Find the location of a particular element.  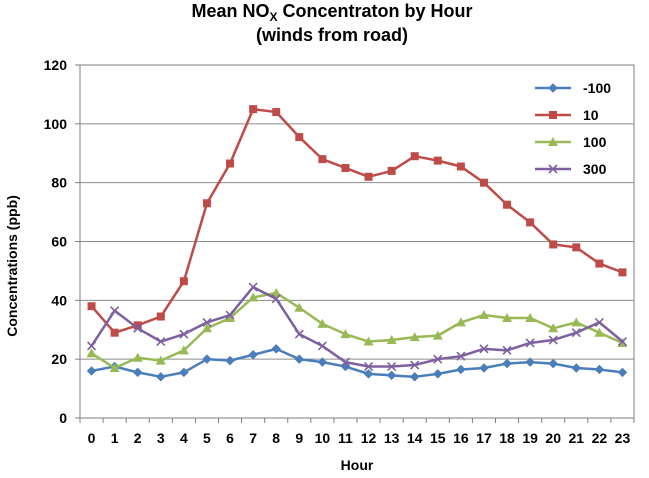

y-tick-label: 0 is located at coordinates (63, 418).